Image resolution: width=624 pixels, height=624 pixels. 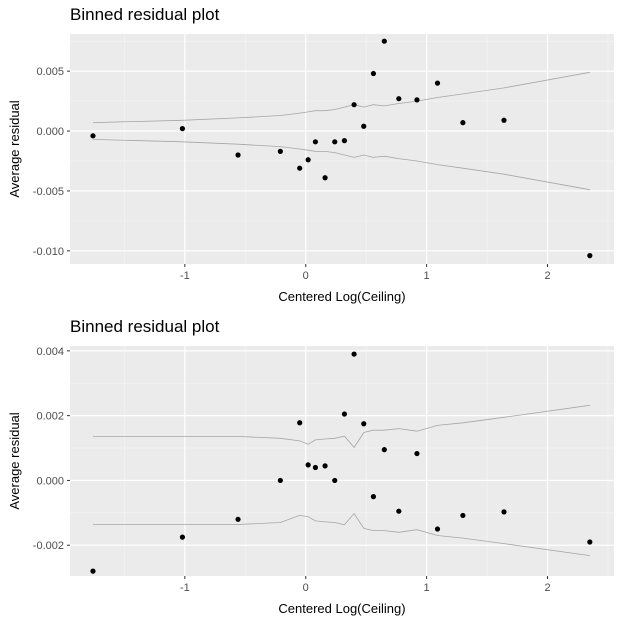 What do you see at coordinates (50, 352) in the screenshot?
I see `y-tick-label: 0.004` at bounding box center [50, 352].